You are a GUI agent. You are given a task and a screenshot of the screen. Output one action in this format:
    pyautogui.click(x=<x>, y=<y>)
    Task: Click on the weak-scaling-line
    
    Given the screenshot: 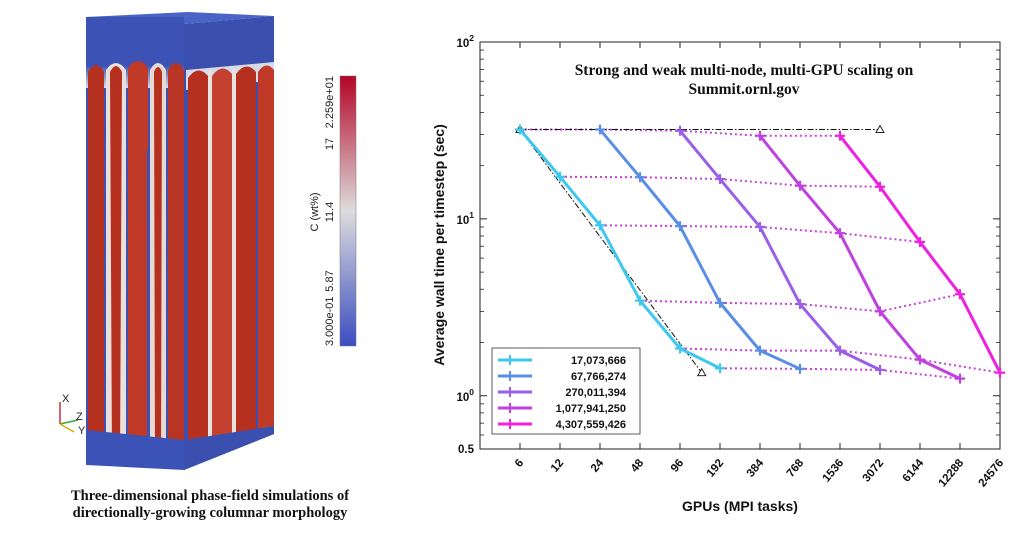 What is the action you would take?
    pyautogui.click(x=840, y=373)
    